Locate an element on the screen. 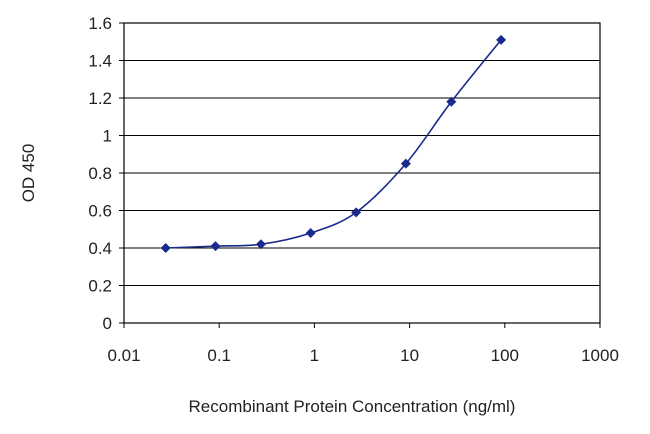 This screenshot has width=650, height=434. x-tick-label: 1000 is located at coordinates (600, 355).